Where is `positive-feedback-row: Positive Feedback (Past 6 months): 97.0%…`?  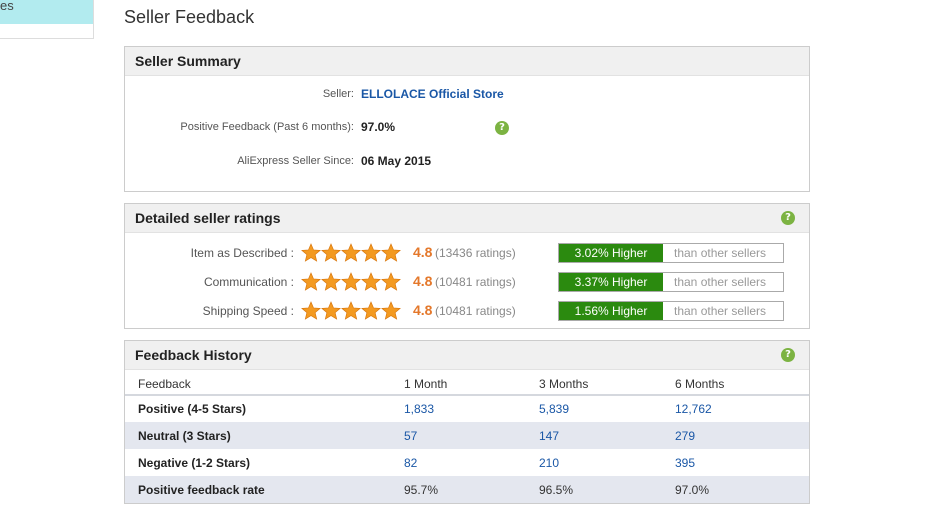
positive-feedback-row: Positive Feedback (Past 6 months): 97.0%… is located at coordinates (467, 128).